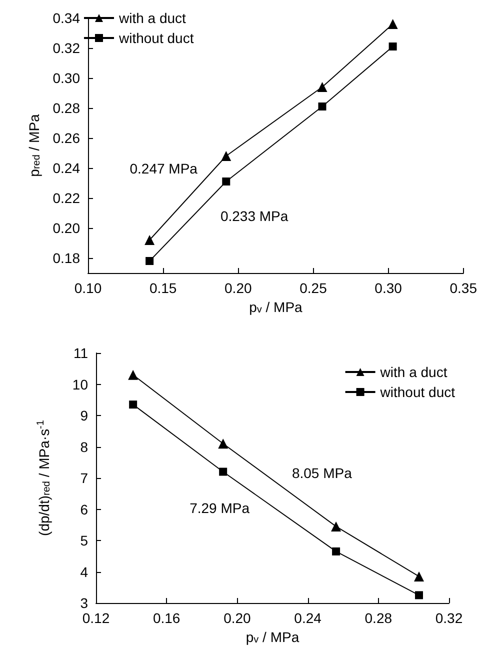 This screenshot has width=480, height=655. What do you see at coordinates (80, 353) in the screenshot?
I see `y-tick-label: 11` at bounding box center [80, 353].